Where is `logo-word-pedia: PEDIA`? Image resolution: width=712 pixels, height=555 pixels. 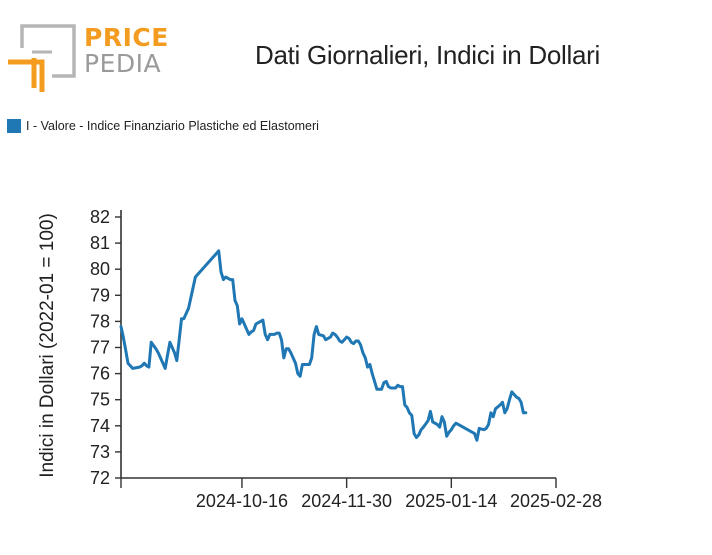 logo-word-pedia: PEDIA is located at coordinates (123, 63).